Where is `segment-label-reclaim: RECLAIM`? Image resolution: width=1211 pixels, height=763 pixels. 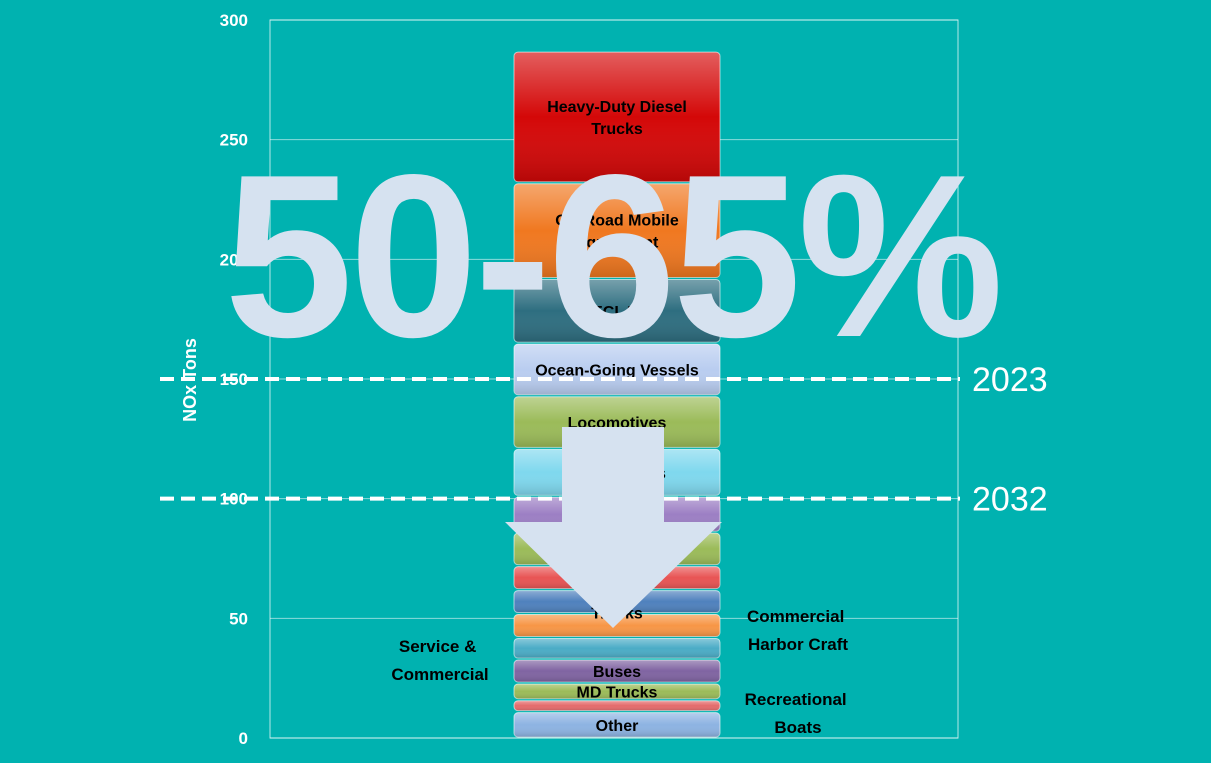 segment-label-reclaim: RECLAIM is located at coordinates (617, 312).